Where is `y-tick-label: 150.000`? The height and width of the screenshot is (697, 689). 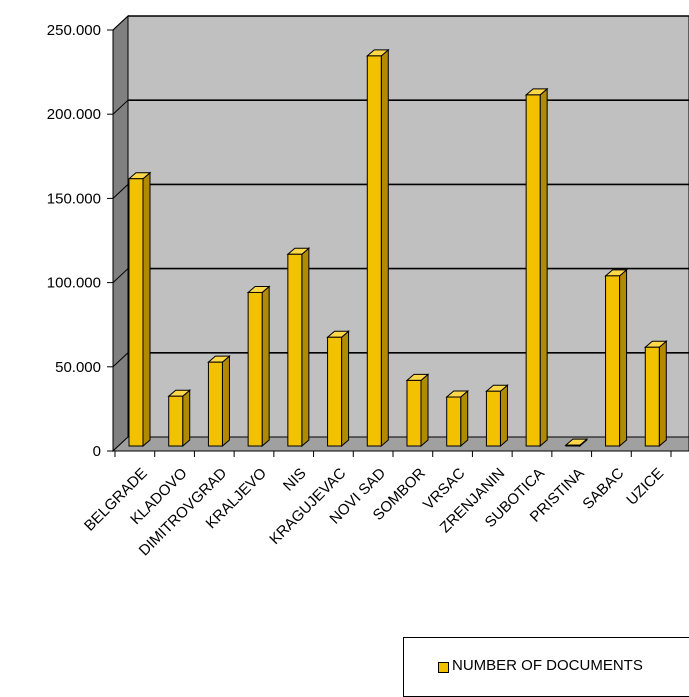 y-tick-label: 150.000 is located at coordinates (74, 198).